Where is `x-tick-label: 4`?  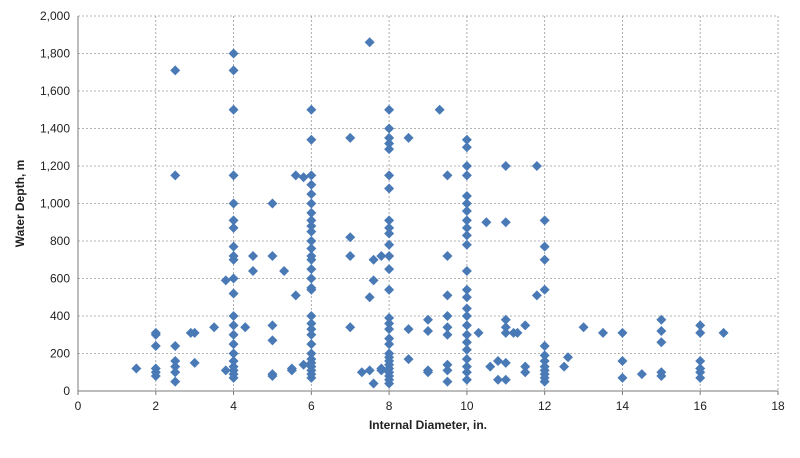 x-tick-label: 4 is located at coordinates (233, 406).